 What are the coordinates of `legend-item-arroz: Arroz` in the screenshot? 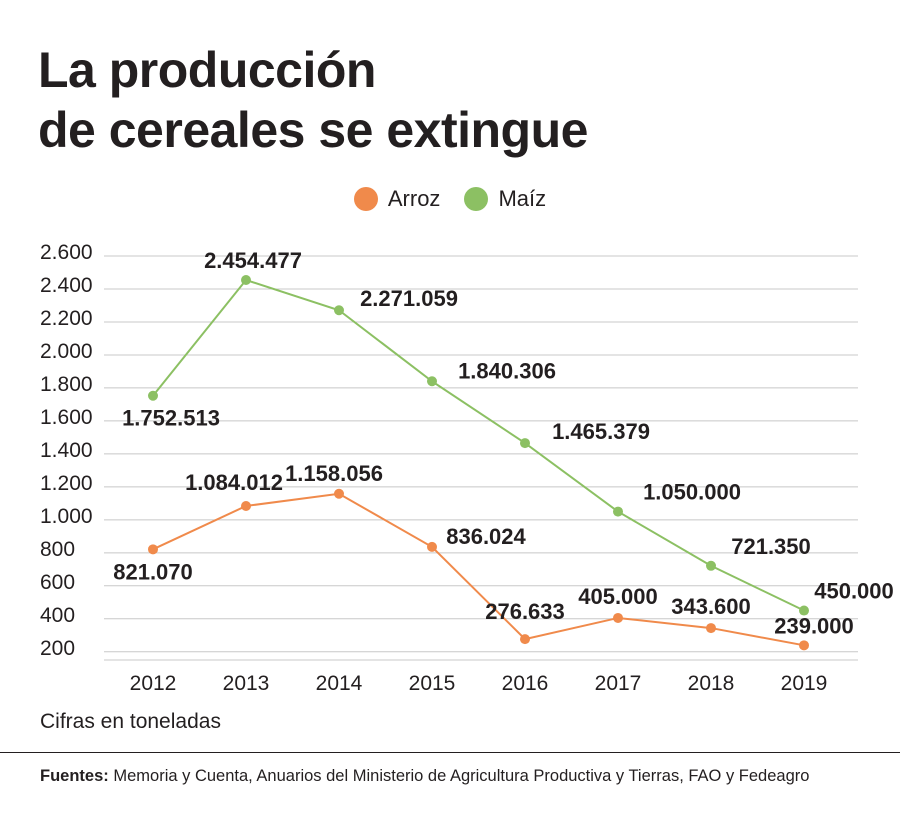 It's located at (397, 199).